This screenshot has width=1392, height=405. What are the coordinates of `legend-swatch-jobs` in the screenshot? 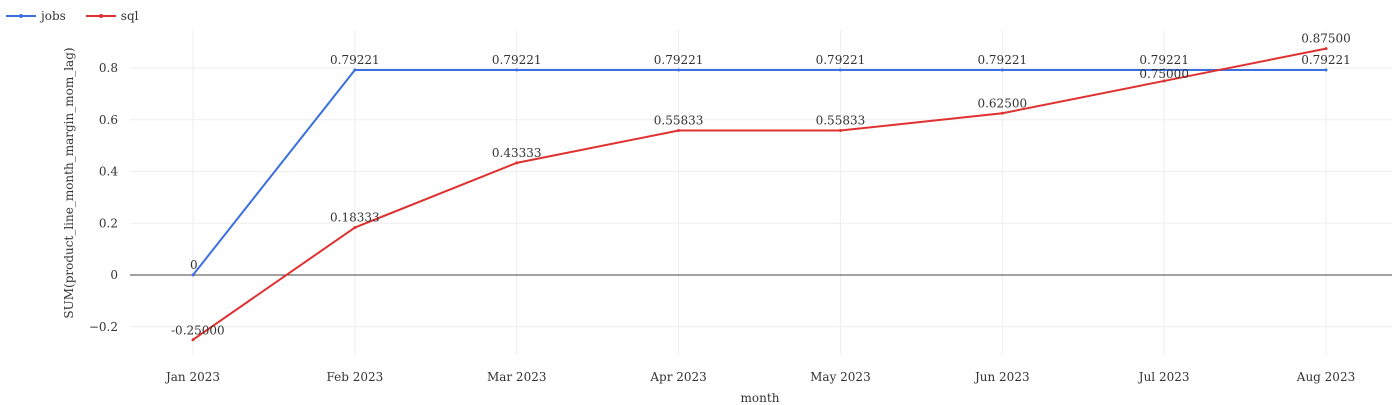 It's located at (21, 15).